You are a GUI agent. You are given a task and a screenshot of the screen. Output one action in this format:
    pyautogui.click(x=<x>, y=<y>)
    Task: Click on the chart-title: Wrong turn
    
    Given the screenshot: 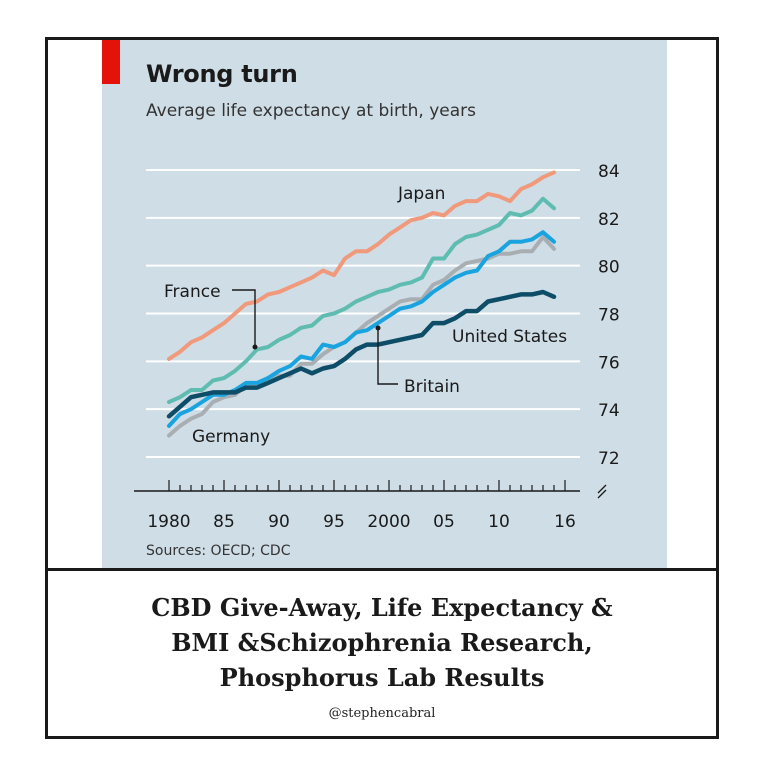 What is the action you would take?
    pyautogui.click(x=222, y=74)
    